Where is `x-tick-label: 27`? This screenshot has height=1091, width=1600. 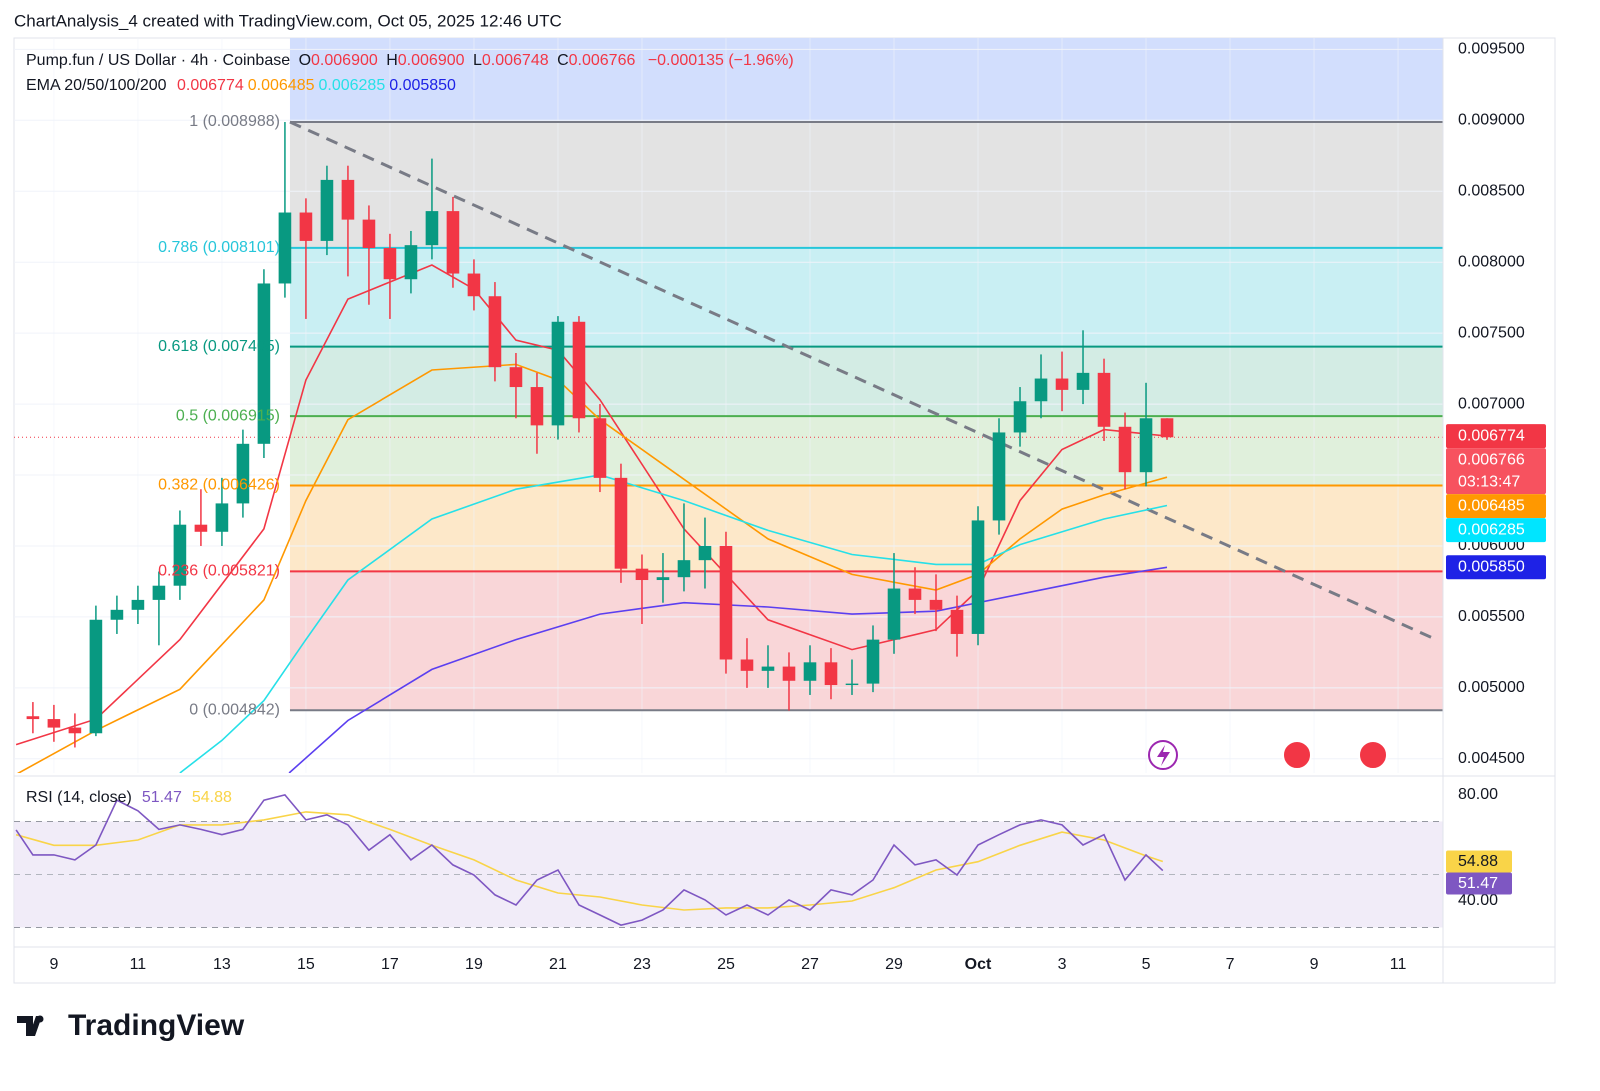
x-tick-label: 27 is located at coordinates (810, 964).